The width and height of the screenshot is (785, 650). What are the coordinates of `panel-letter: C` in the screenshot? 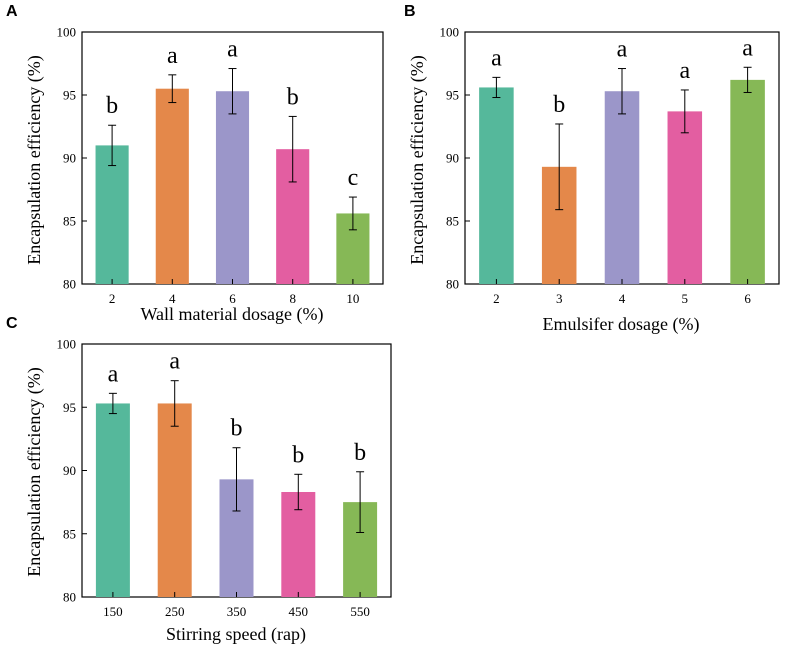 It's located at (12, 323).